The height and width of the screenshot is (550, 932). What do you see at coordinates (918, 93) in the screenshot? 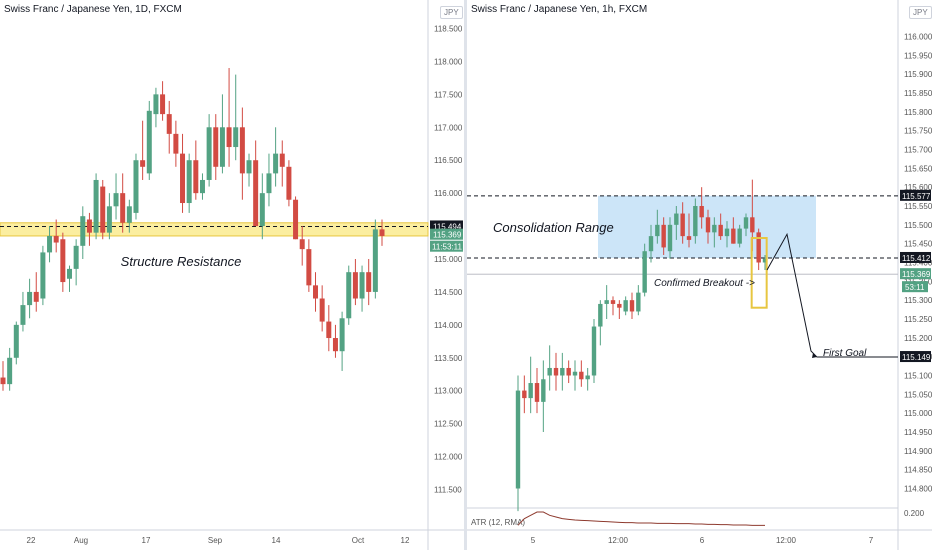
I see `y-tick-label: 115.850` at bounding box center [918, 93].